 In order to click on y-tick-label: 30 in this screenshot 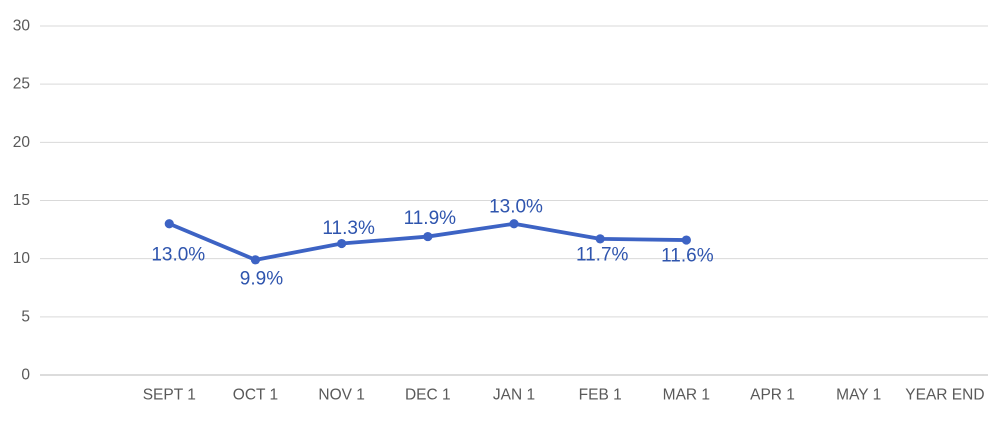, I will do `click(22, 26)`.